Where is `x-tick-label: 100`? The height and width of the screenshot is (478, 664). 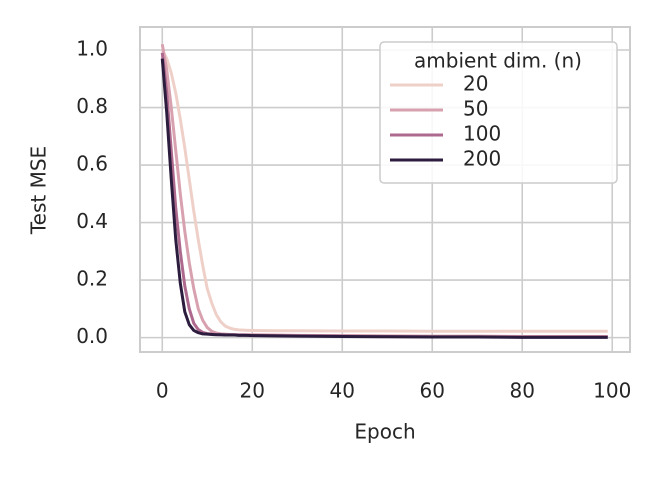
x-tick-label: 100 is located at coordinates (612, 391).